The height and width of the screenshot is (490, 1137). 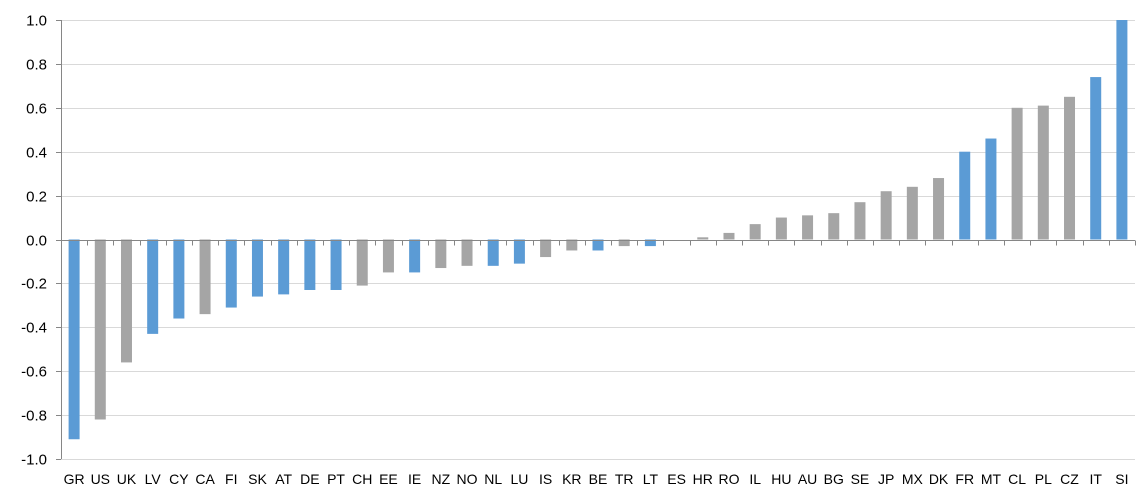 What do you see at coordinates (36, 65) in the screenshot?
I see `y-tick-label: 0.8` at bounding box center [36, 65].